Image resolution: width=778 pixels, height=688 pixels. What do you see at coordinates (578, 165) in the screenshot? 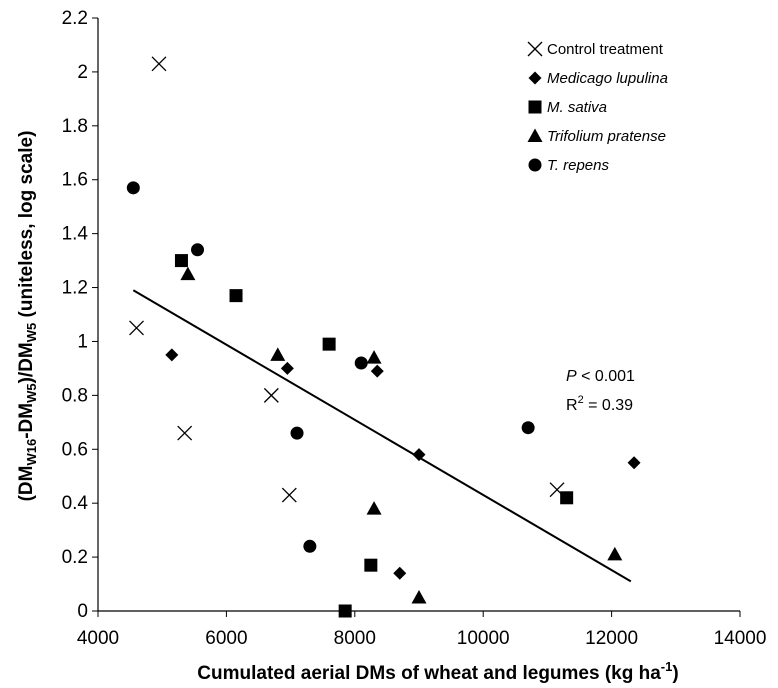
I see `legend-label: T. repens` at bounding box center [578, 165].